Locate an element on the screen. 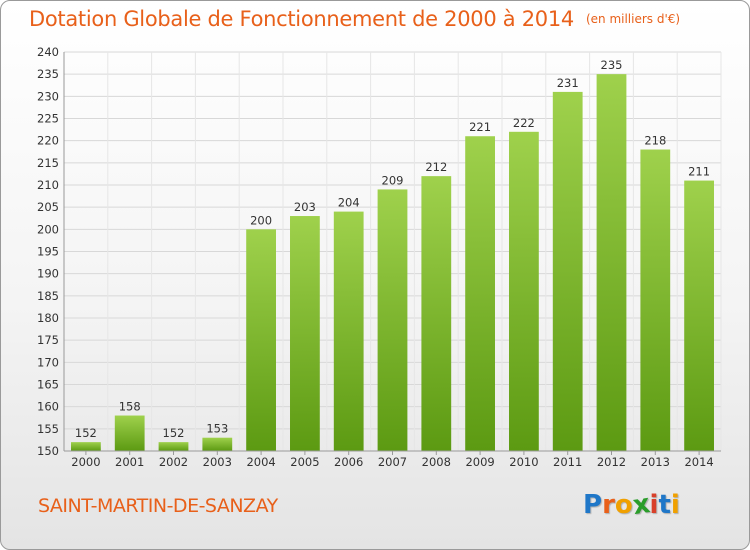 The width and height of the screenshot is (750, 550). x-tick-label: 2013 is located at coordinates (655, 462).